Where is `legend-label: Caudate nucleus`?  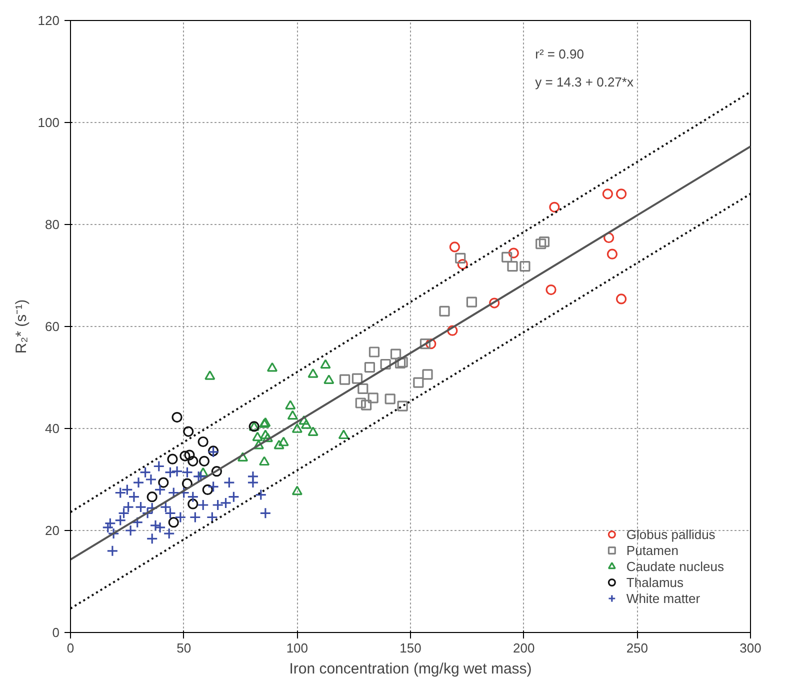
legend-label: Caudate nucleus is located at coordinates (675, 566).